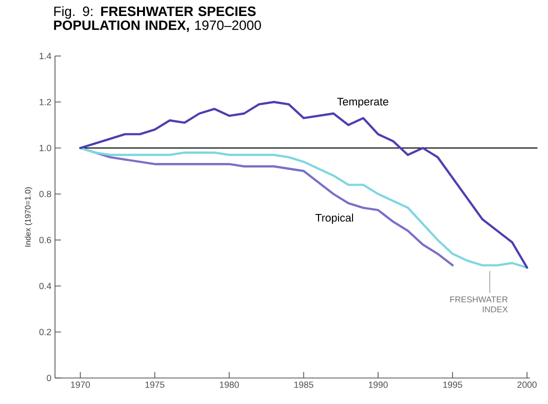  Describe the element at coordinates (45, 332) in the screenshot. I see `y-tick-label: 0.2` at that location.